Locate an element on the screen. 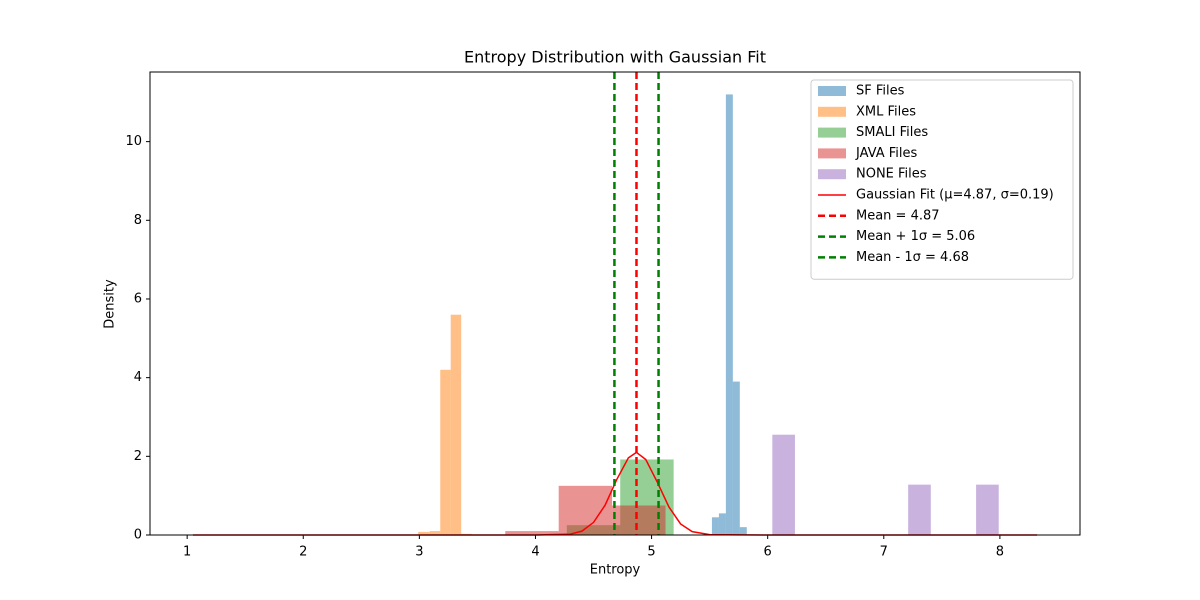 This screenshot has width=1200, height=600. y-axis-label: Density is located at coordinates (110, 304).